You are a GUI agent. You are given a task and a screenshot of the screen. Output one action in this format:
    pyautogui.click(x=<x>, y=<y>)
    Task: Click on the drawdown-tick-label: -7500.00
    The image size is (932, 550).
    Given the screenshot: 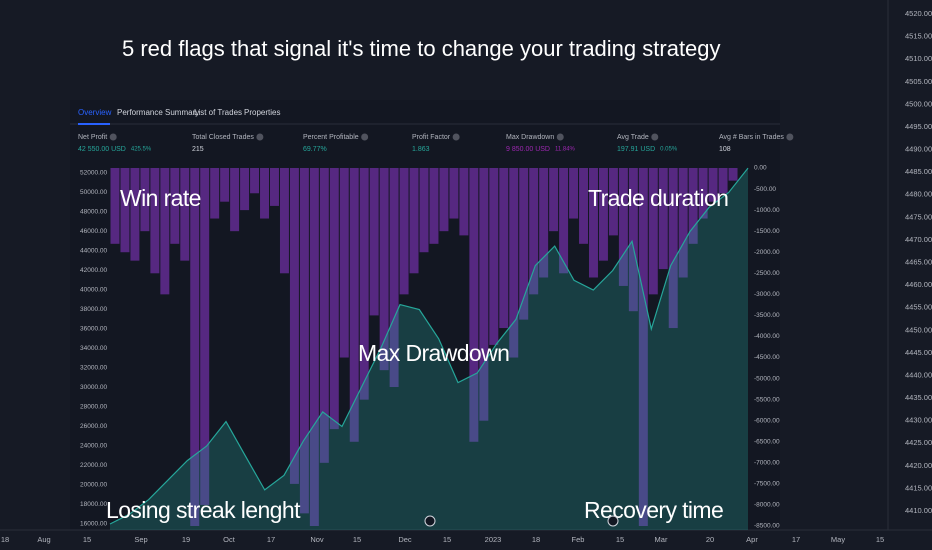 What is the action you would take?
    pyautogui.click(x=767, y=484)
    